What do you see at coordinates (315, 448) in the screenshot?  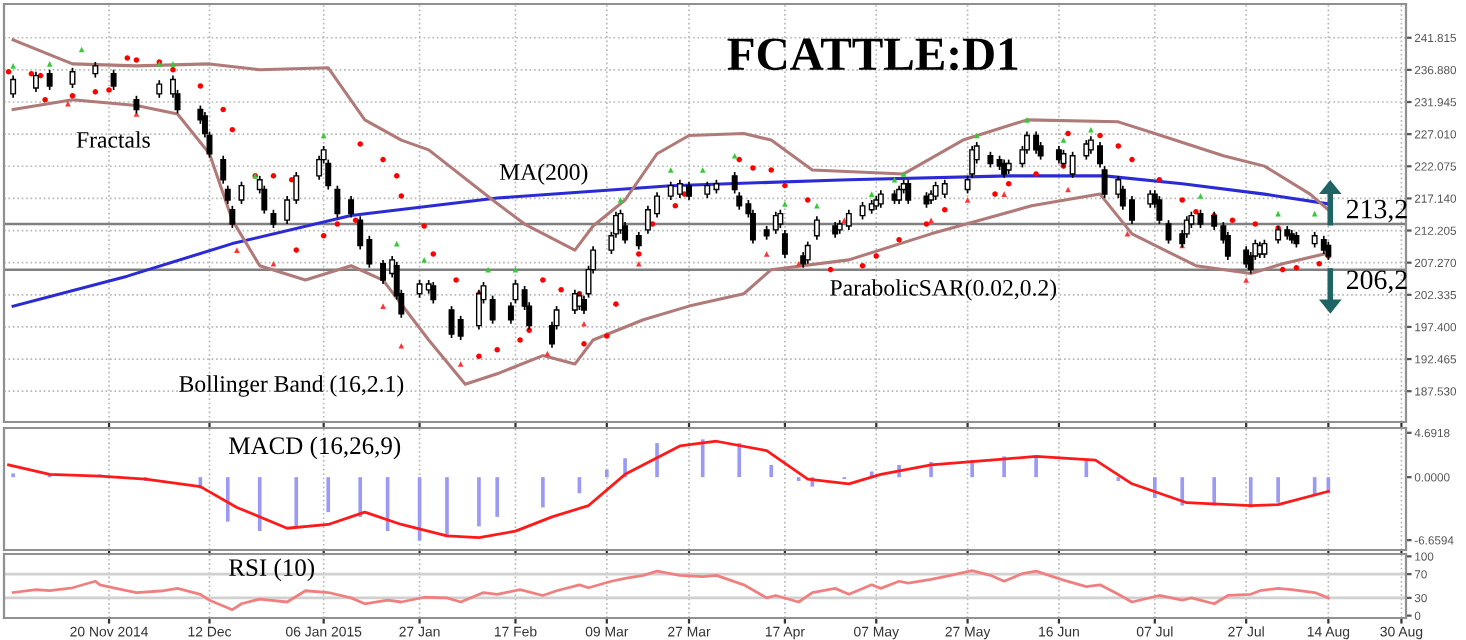 I see `chart-title: MACD (16,26,9)` at bounding box center [315, 448].